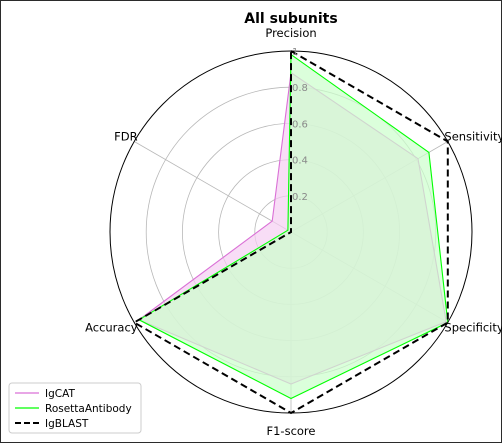  I want to click on rtick-label: 1, so click(295, 52).